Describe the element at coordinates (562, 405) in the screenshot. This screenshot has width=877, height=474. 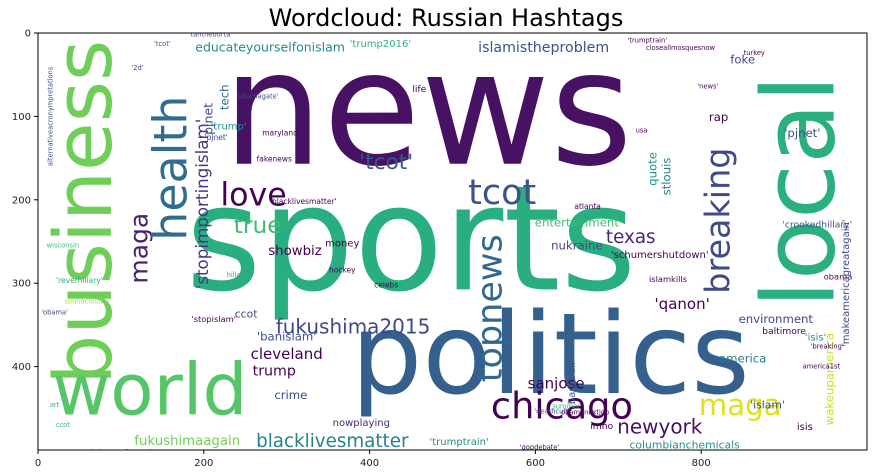
I see `word-11: chicago` at that location.